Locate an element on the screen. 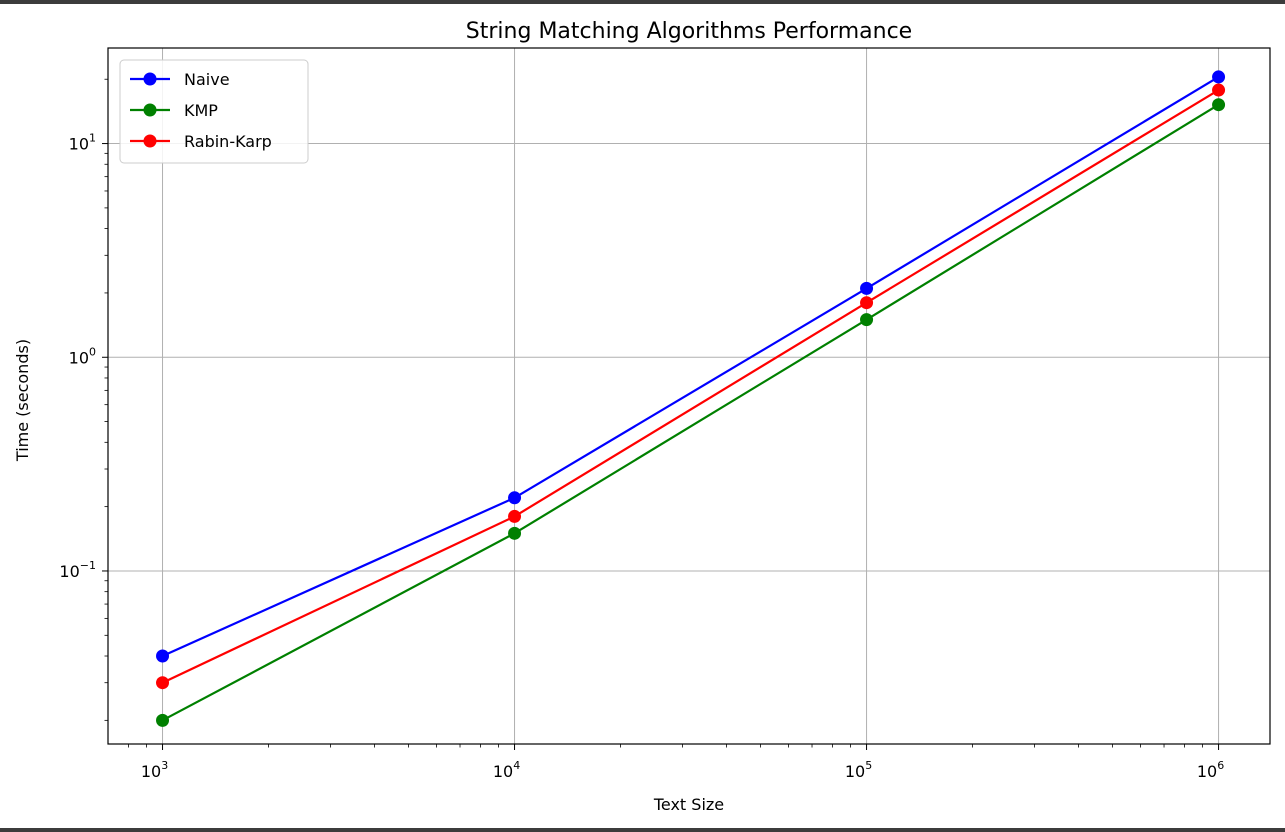  chart-title: String Matching Algorithms Performance is located at coordinates (689, 31).